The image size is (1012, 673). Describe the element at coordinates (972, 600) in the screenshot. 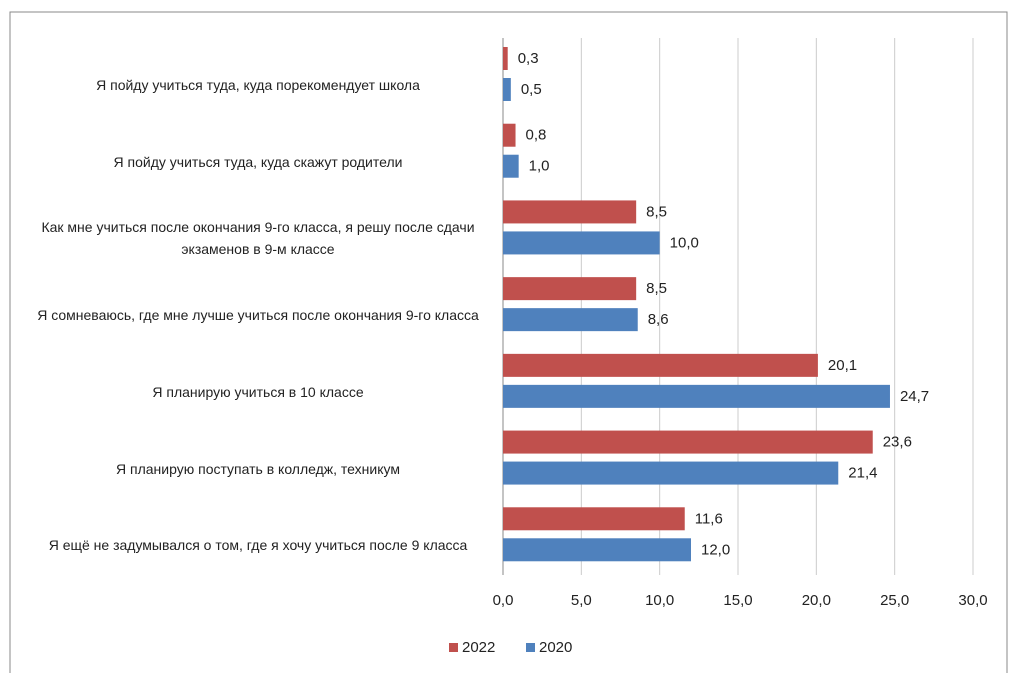

I see `x-tick-label: 30,0` at that location.